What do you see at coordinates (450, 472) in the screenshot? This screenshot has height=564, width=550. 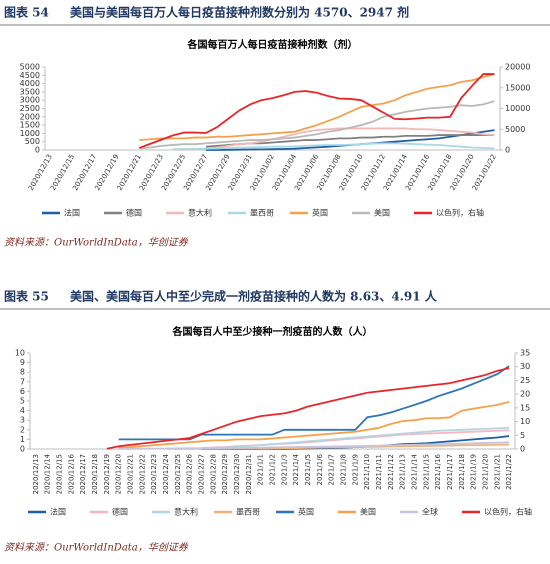 I see `x-tick-label: 2021/1/17` at bounding box center [450, 472].